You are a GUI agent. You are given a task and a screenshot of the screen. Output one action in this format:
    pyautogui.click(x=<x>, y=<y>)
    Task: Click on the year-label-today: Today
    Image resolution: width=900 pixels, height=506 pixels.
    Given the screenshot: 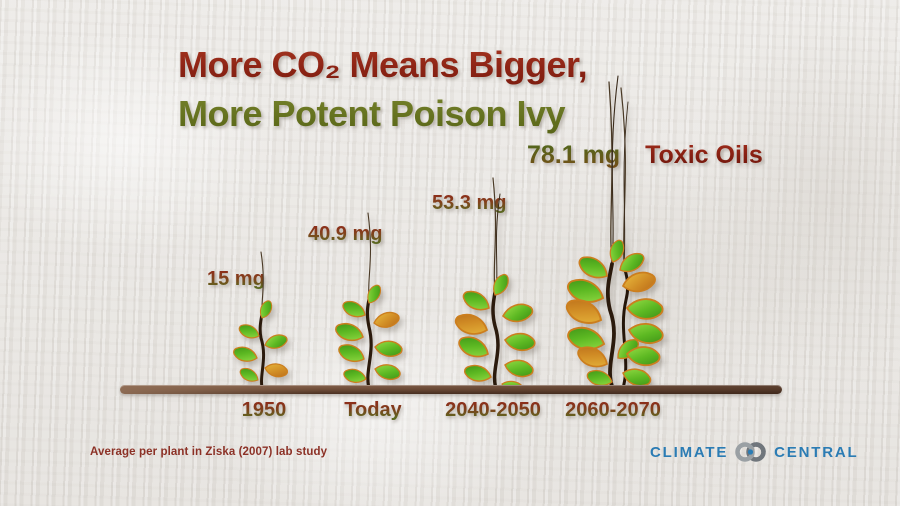 What is the action you would take?
    pyautogui.click(x=373, y=410)
    